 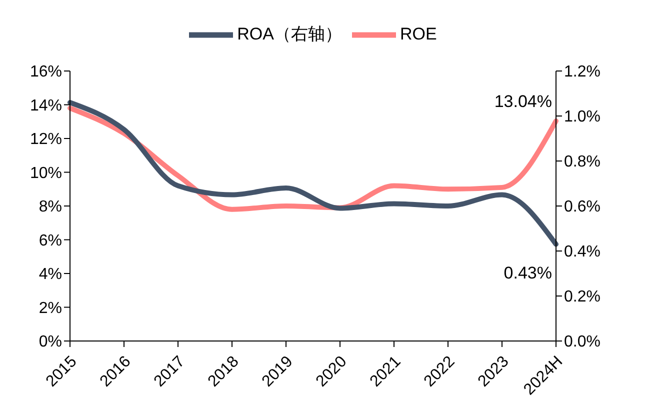 What do you see at coordinates (528, 272) in the screenshot?
I see `data-label: 0.43%` at bounding box center [528, 272].